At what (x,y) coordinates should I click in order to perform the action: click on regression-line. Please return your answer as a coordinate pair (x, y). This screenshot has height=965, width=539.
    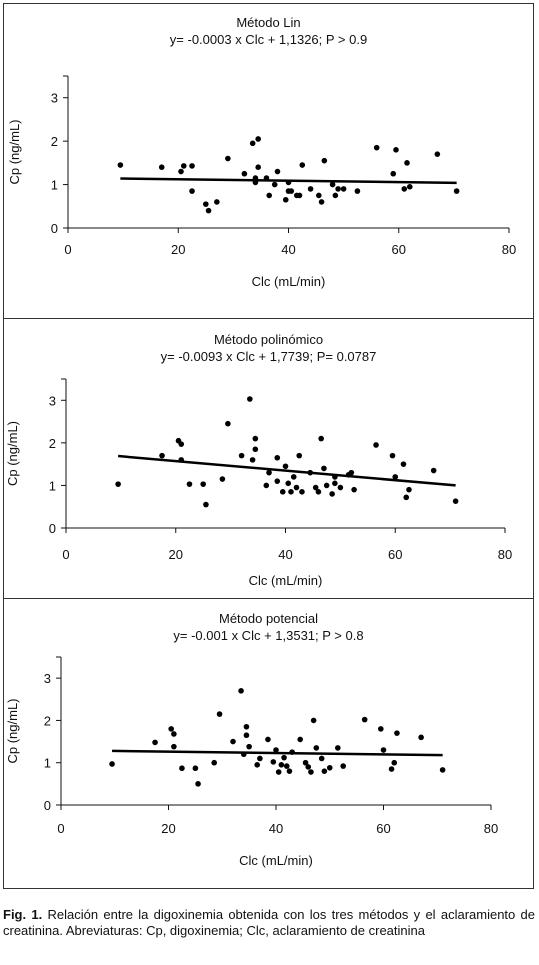
    Looking at the image, I should click on (288, 181).